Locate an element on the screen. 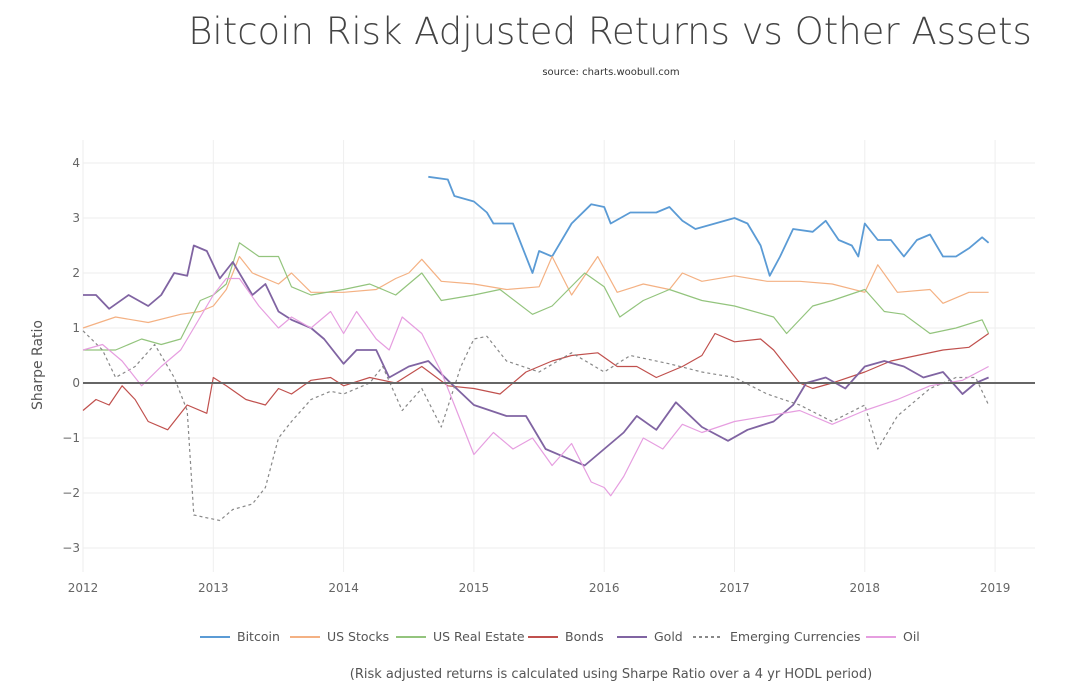  series-line-bitcoin is located at coordinates (709, 226).